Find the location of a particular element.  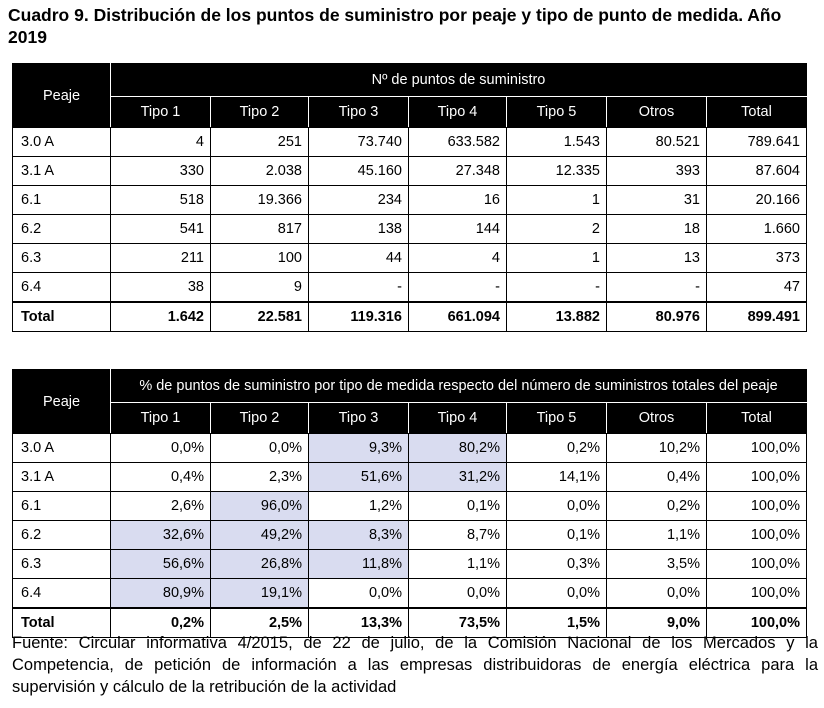

table-cell: 73.740 is located at coordinates (358, 142).